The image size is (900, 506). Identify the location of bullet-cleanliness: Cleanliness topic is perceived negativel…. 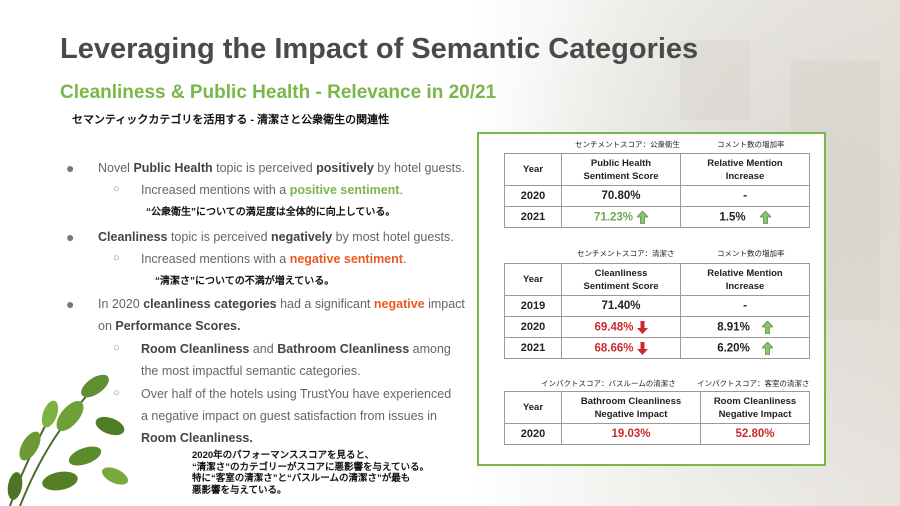
(276, 237).